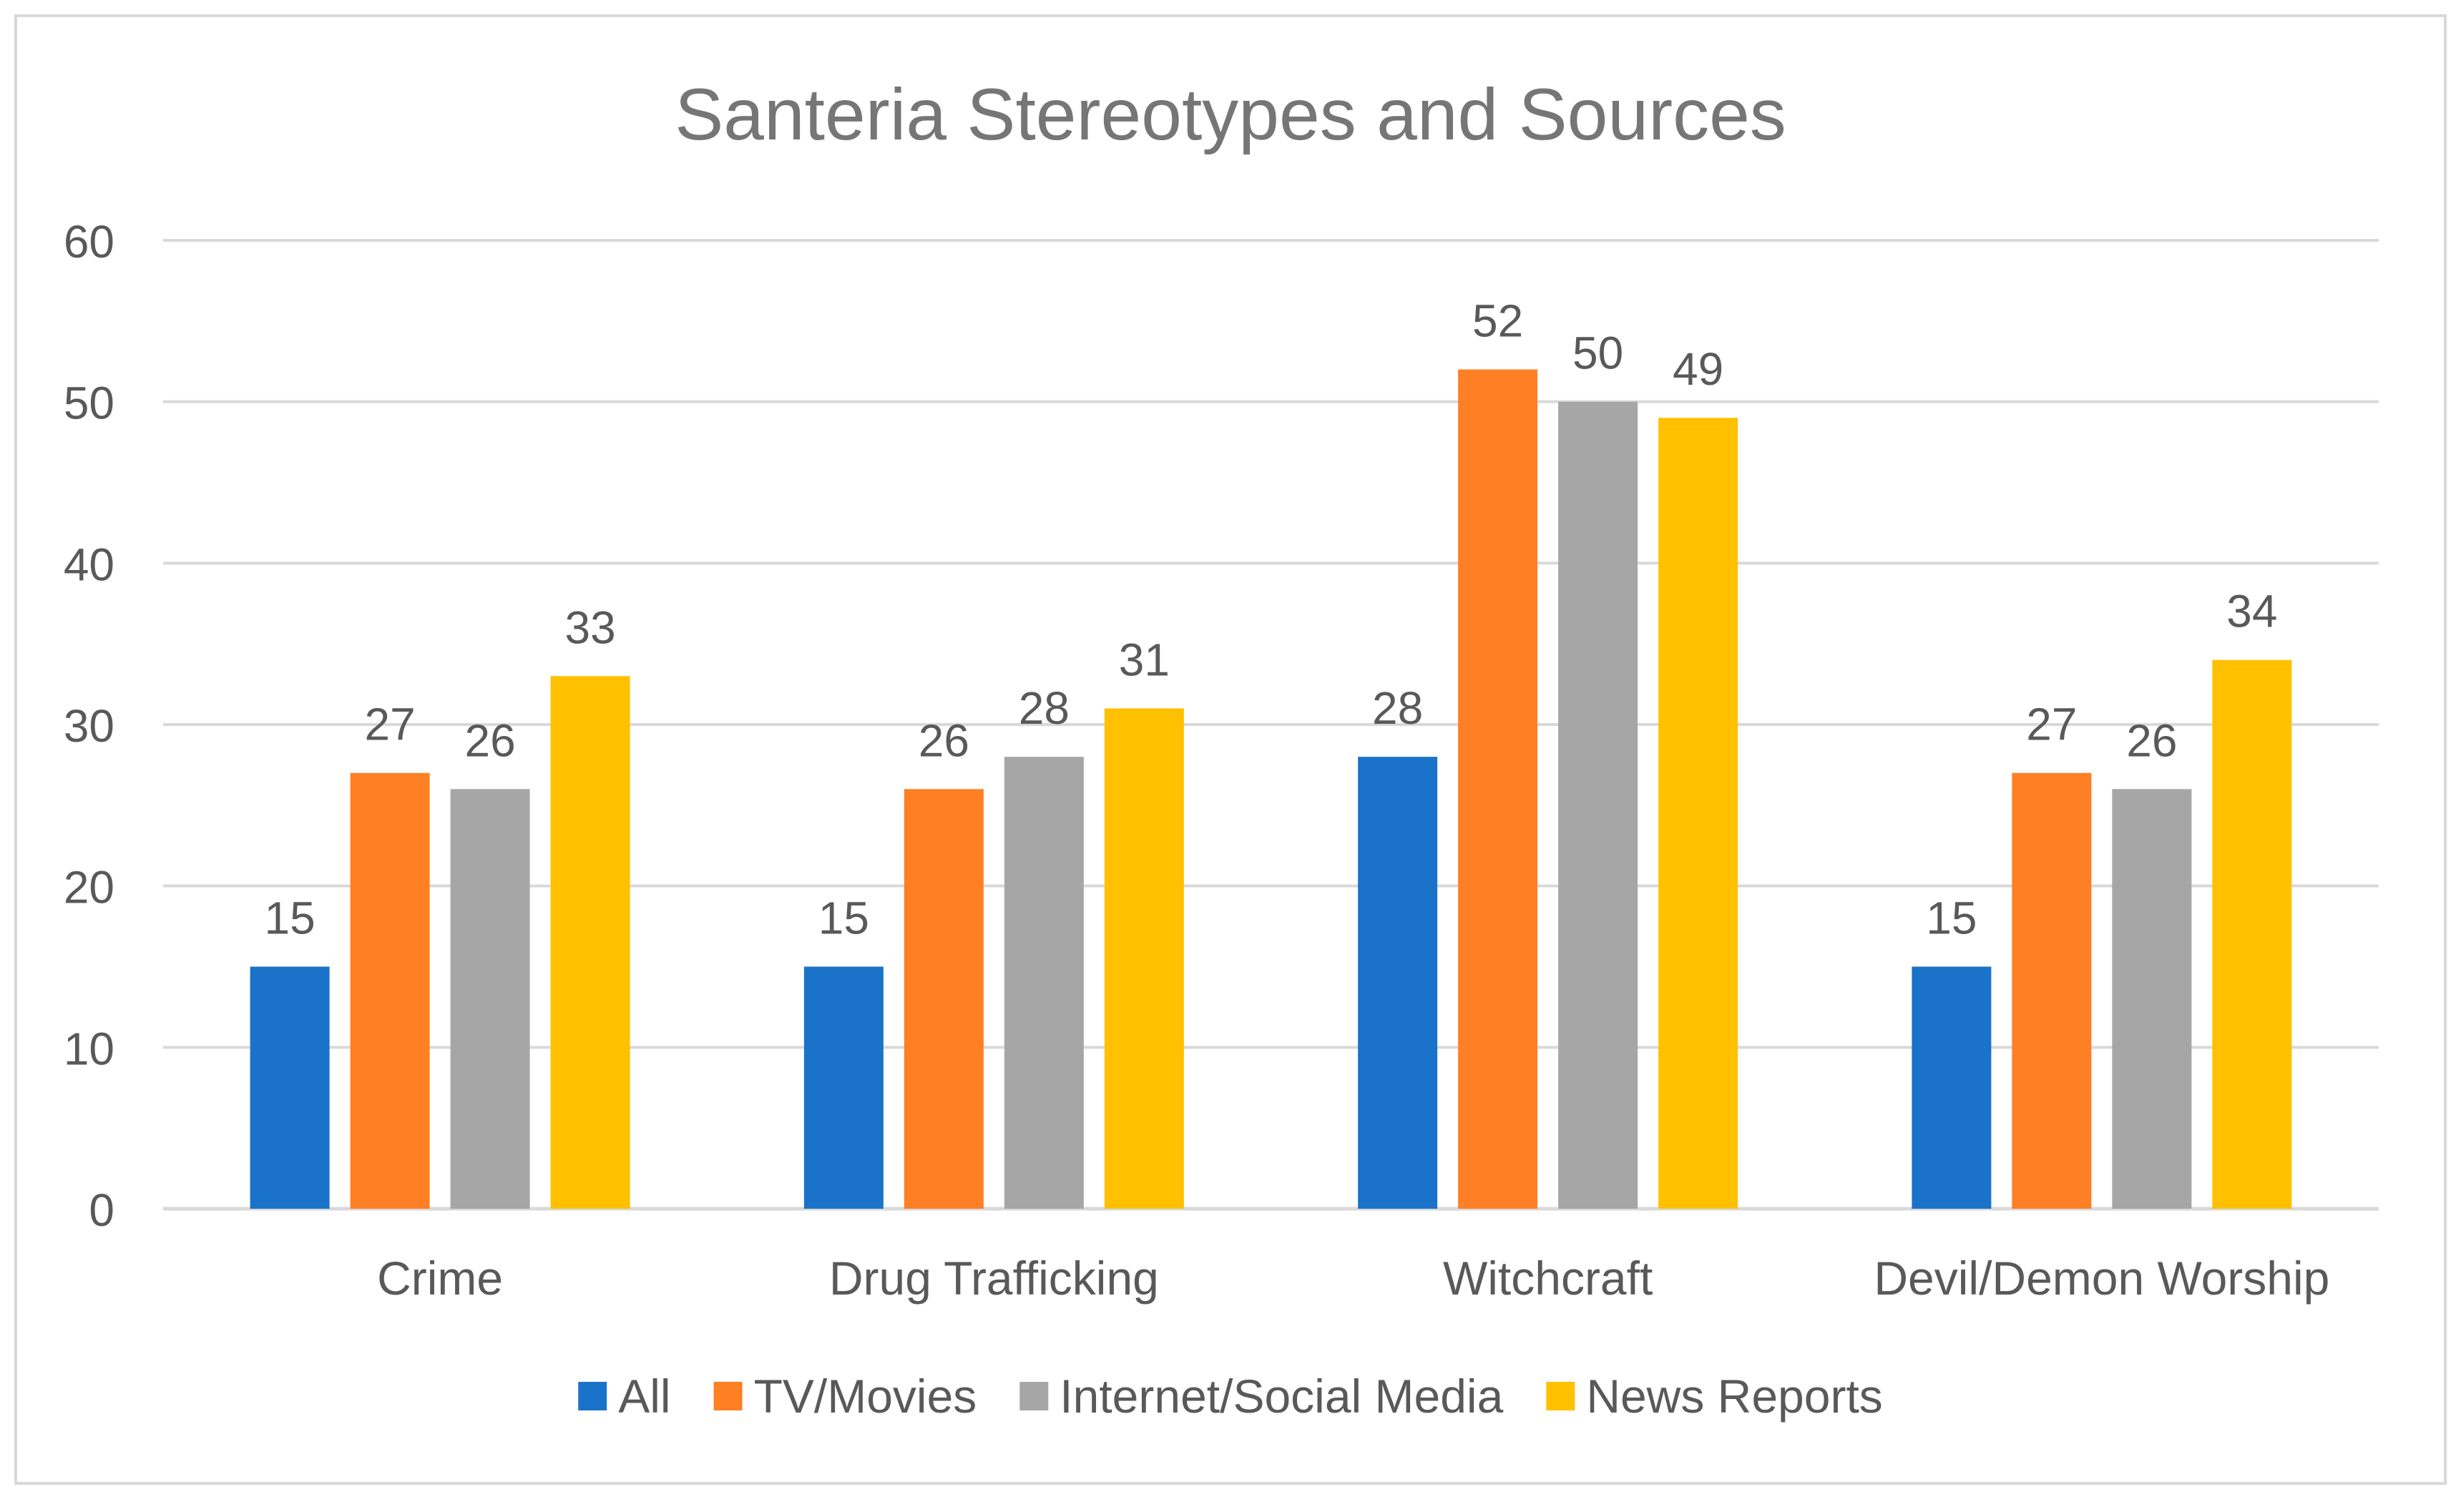  Describe the element at coordinates (1734, 1396) in the screenshot. I see `legend-label: News Reports` at that location.